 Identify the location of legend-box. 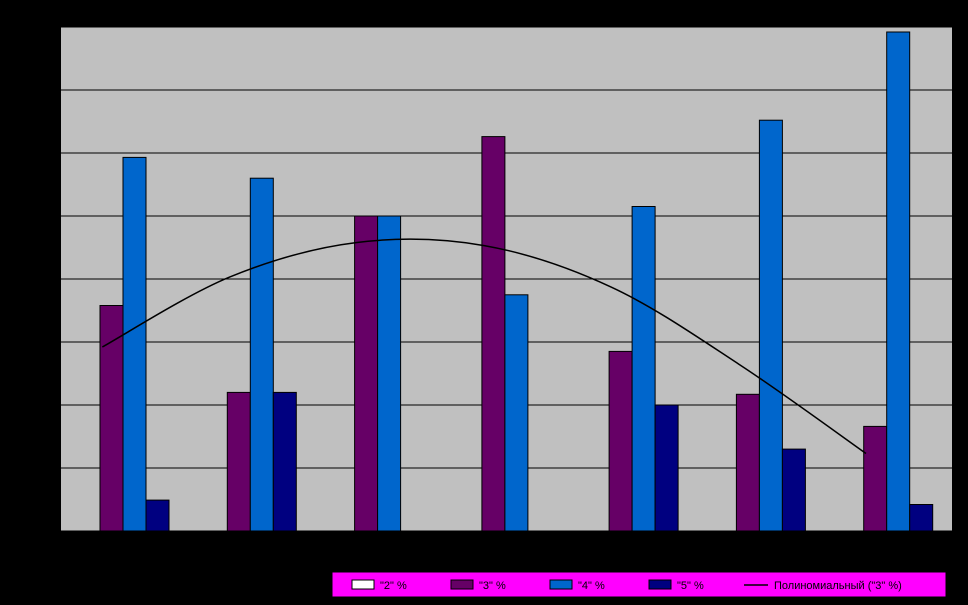
(639, 584).